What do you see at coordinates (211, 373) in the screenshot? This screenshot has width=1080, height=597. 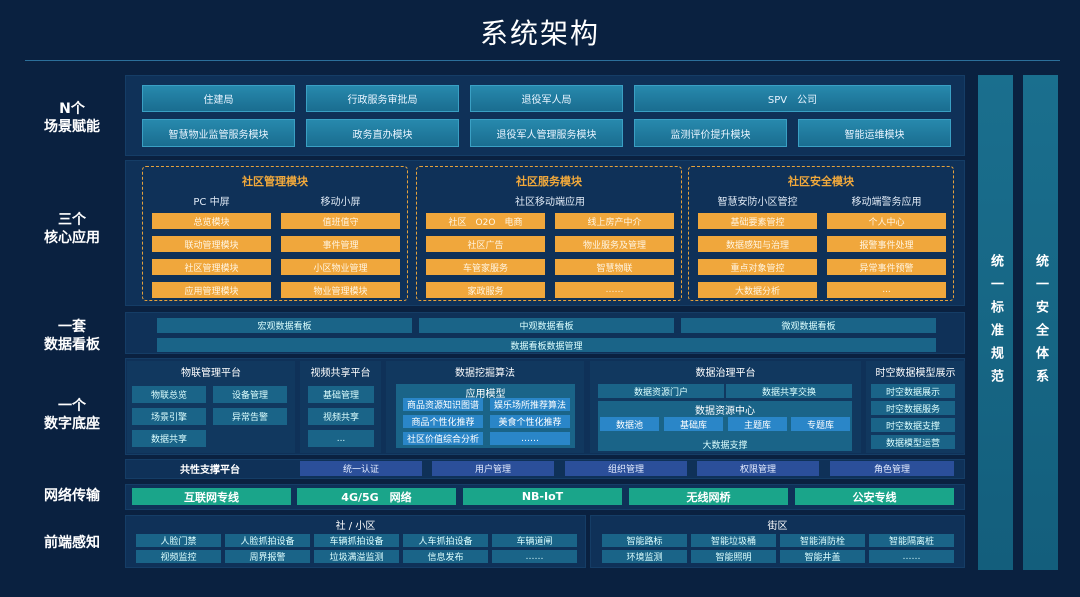 I see `iot-title: 物联管理平台` at bounding box center [211, 373].